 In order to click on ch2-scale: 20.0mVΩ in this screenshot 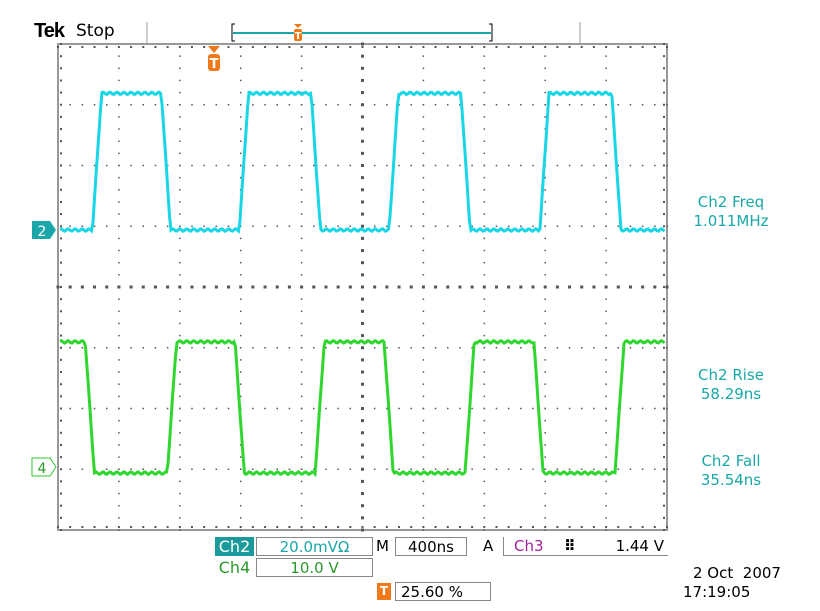, I will do `click(314, 546)`.